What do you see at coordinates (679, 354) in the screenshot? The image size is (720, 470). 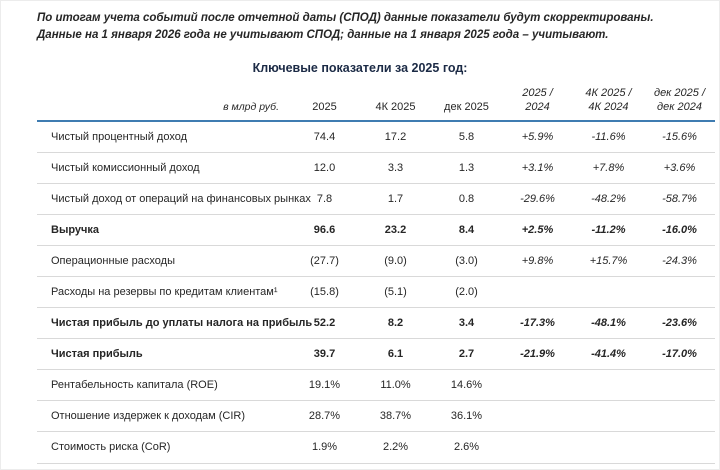 I see `change-cell: -17.0%` at bounding box center [679, 354].